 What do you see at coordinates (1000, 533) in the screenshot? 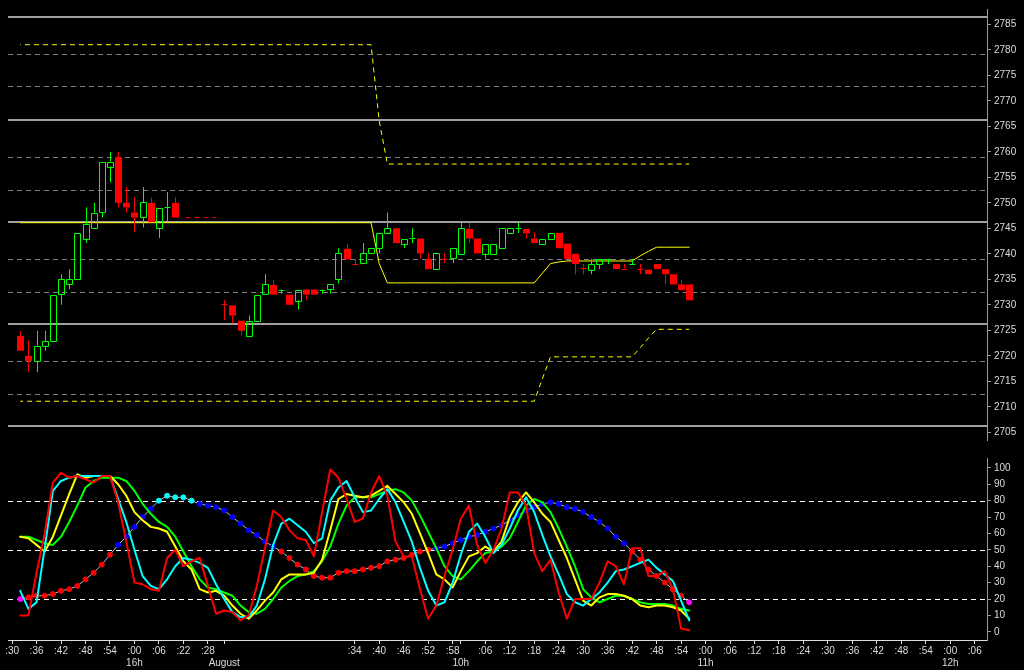
I see `y-tick-label: 60` at bounding box center [1000, 533].